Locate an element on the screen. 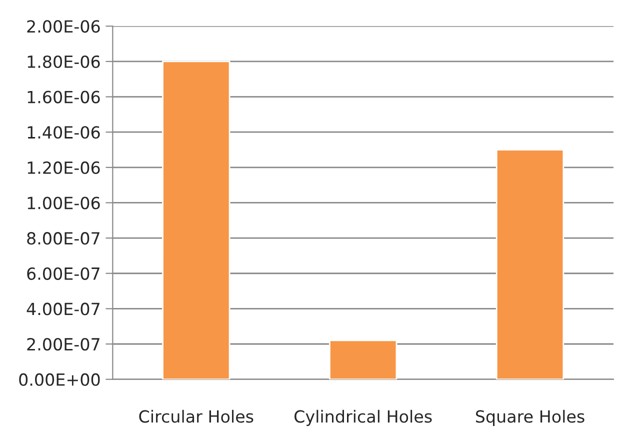 The width and height of the screenshot is (626, 436). y-tick-label: 2.00E-07 is located at coordinates (63, 344).